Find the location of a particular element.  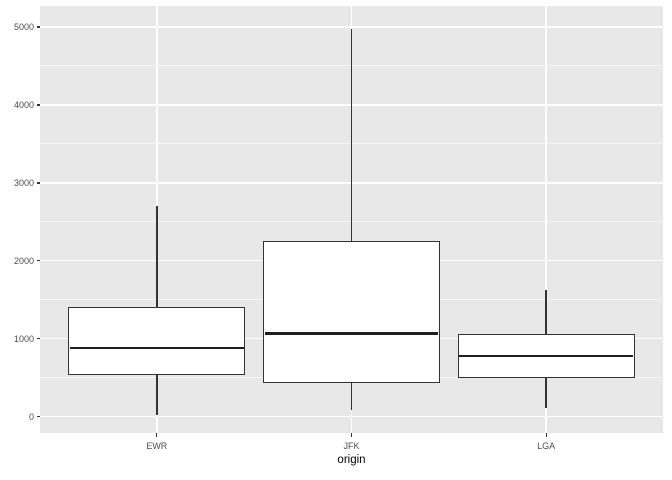

x-axis-title: origin is located at coordinates (351, 460).